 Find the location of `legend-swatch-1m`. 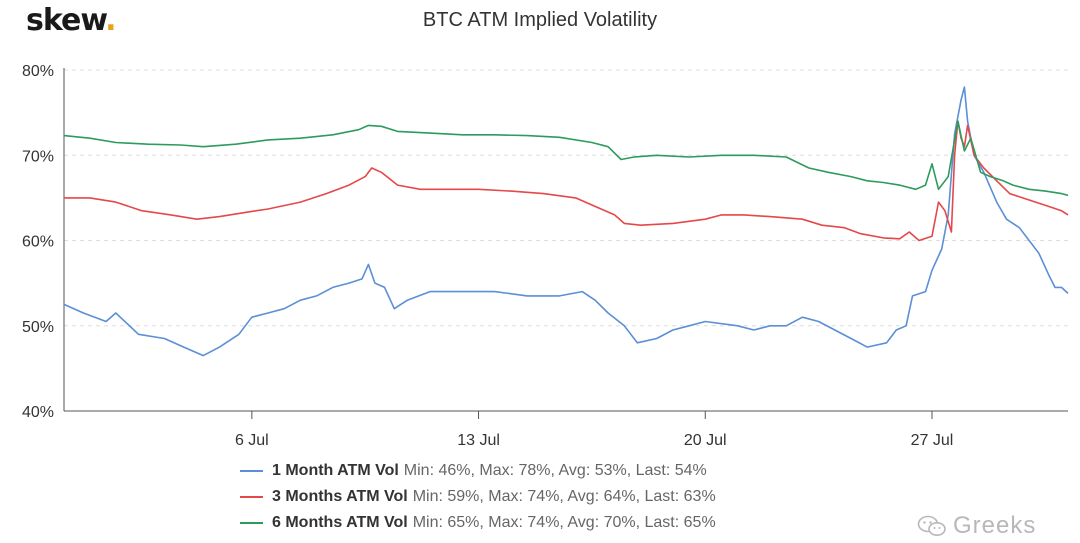

legend-swatch-1m is located at coordinates (251, 471).